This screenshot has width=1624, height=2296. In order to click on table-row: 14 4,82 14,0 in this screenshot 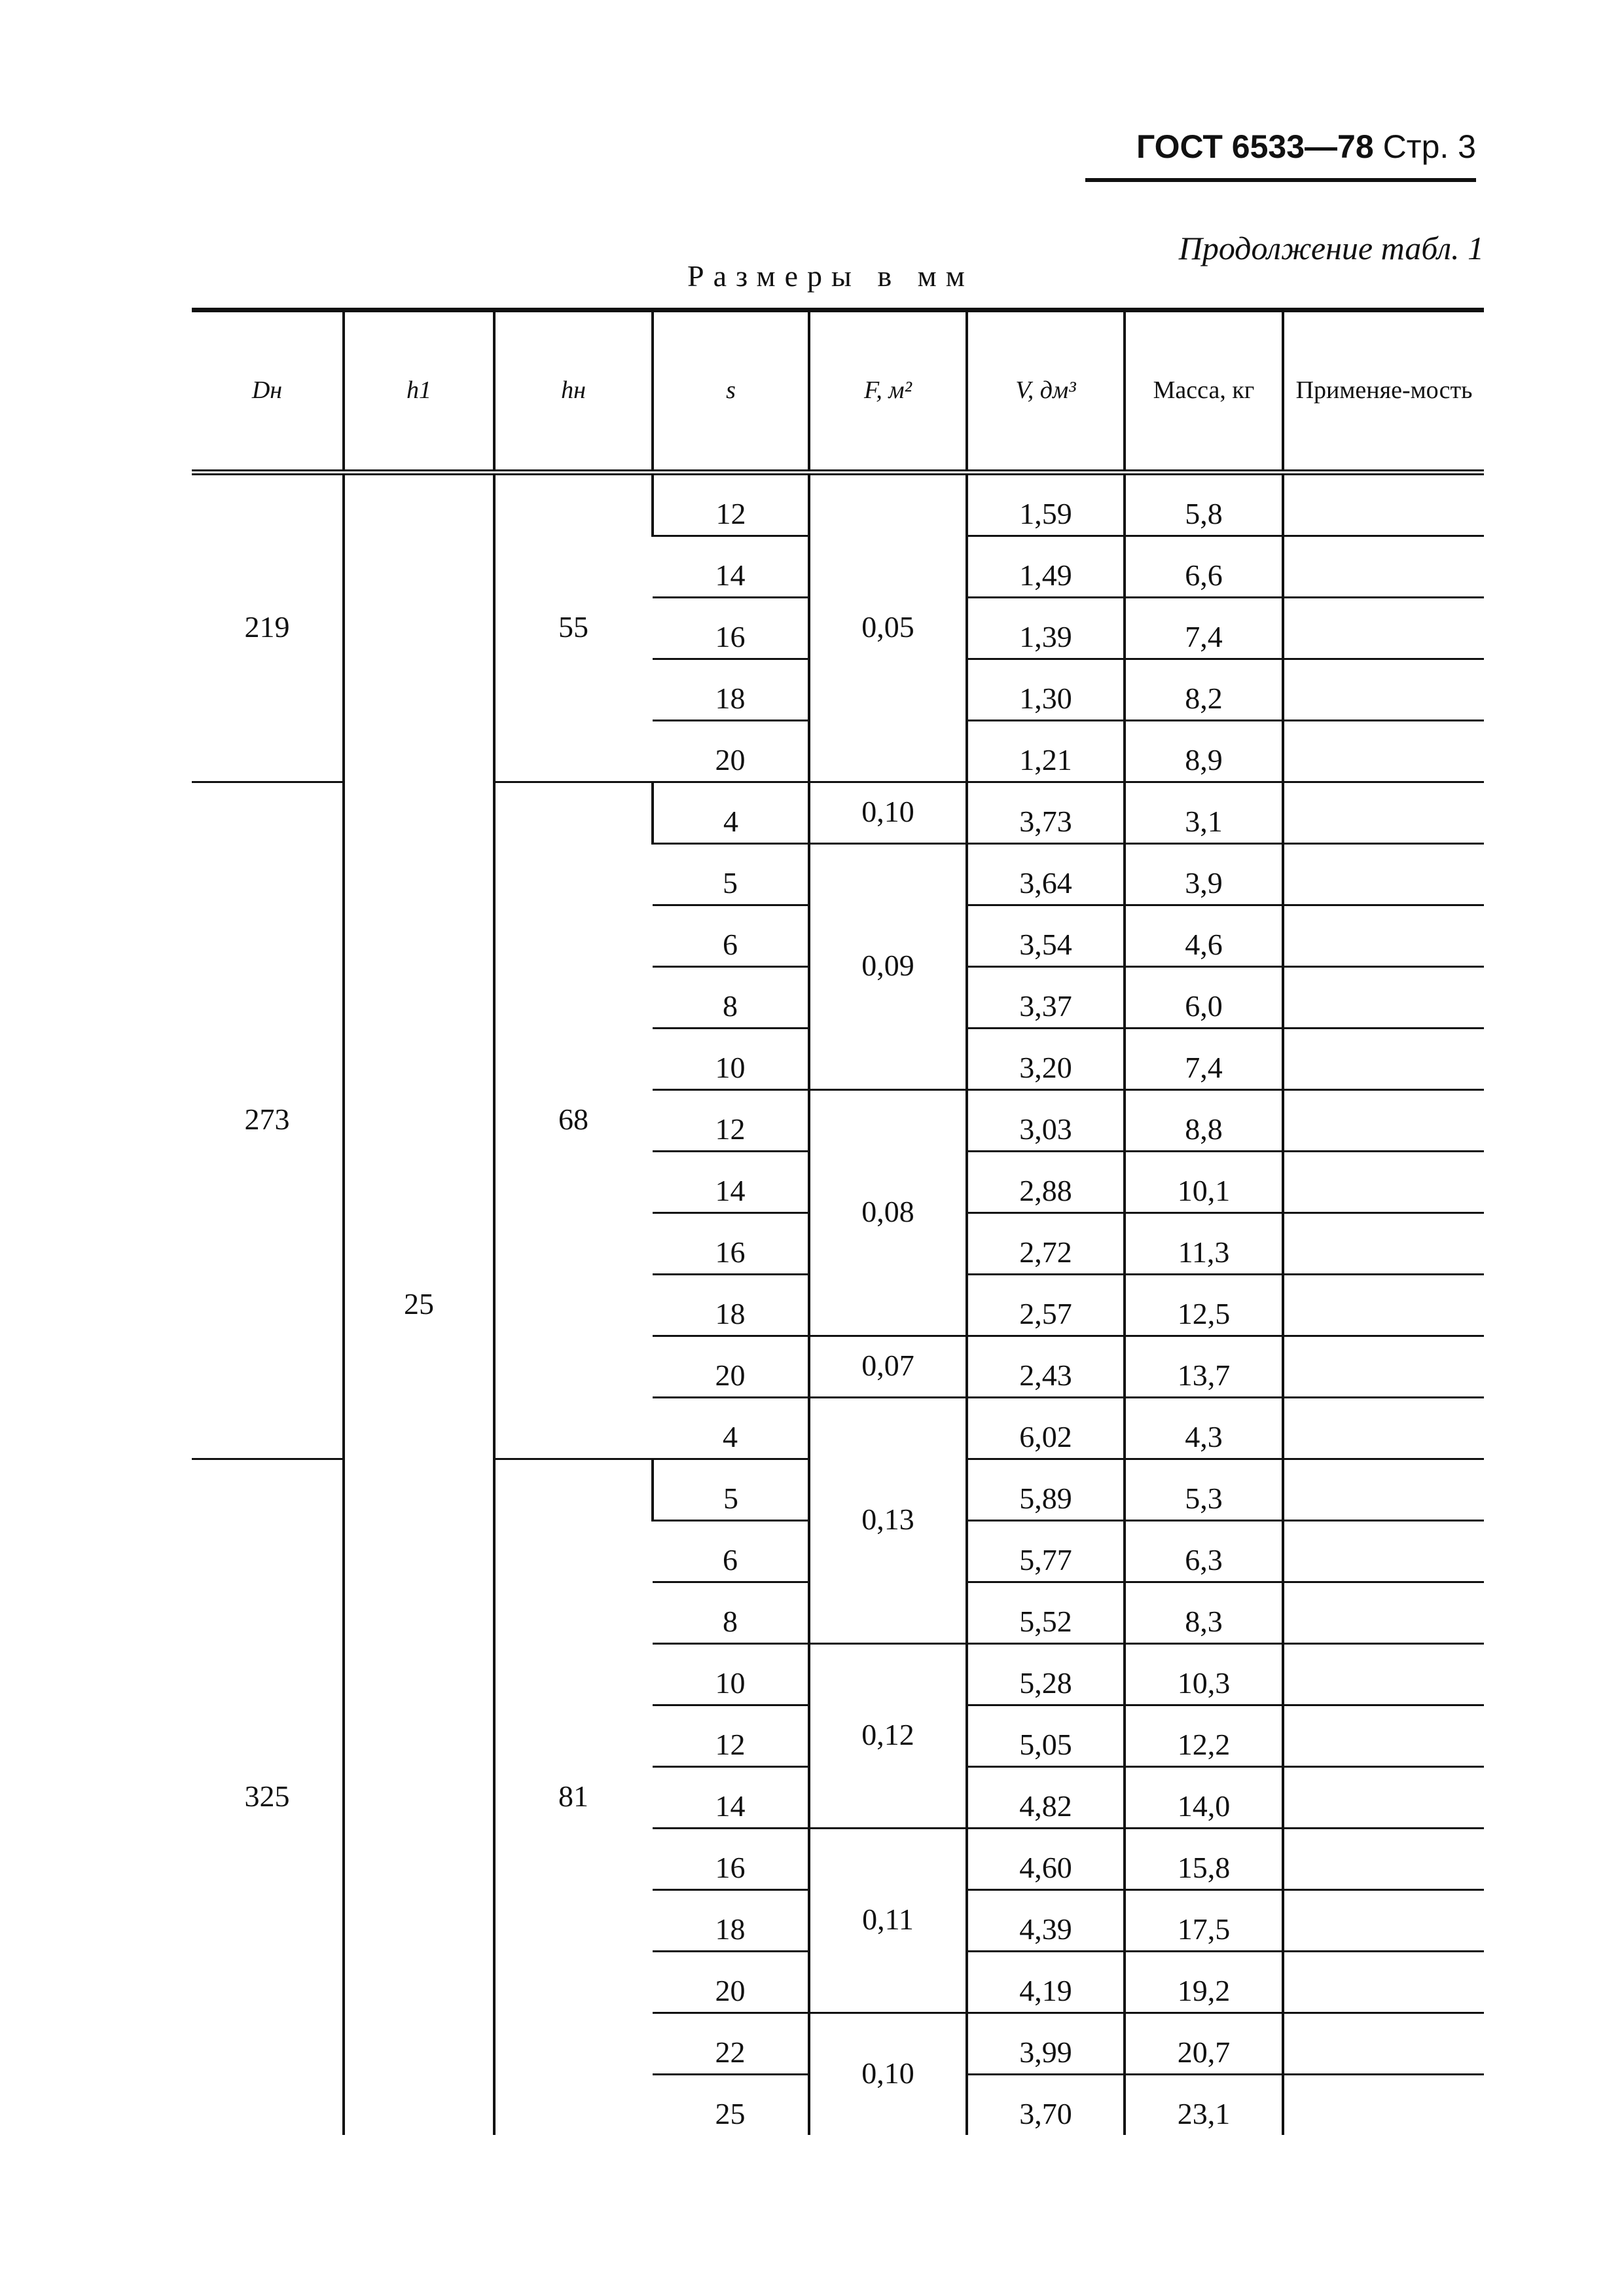, I will do `click(838, 1797)`.